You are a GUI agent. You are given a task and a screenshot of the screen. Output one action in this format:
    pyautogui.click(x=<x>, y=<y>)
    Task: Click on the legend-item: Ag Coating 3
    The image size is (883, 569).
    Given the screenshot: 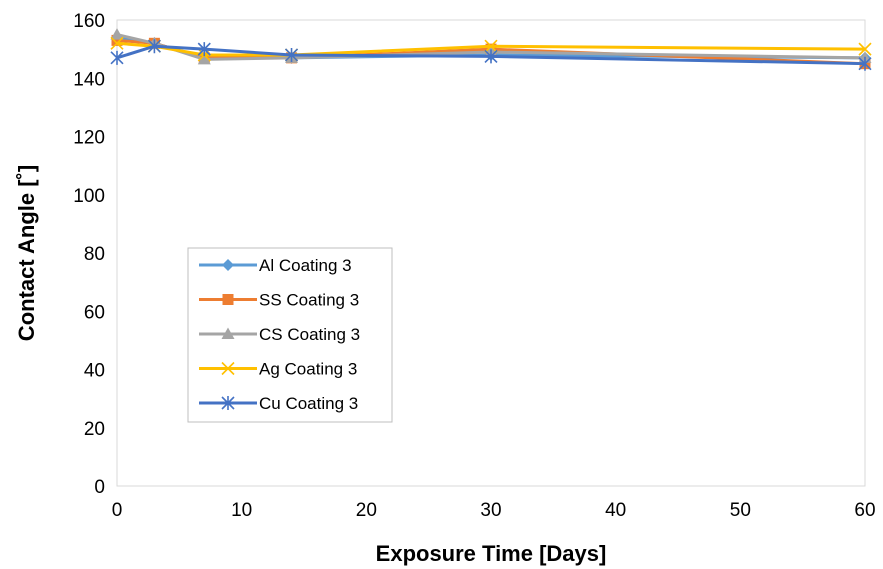 What is the action you would take?
    pyautogui.click(x=278, y=369)
    